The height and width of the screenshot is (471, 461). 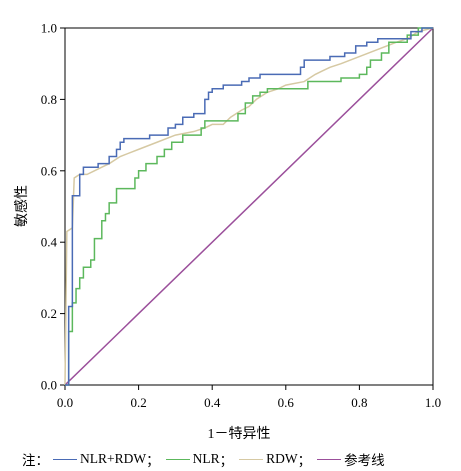 I want to click on legend-swatch-nlr, so click(x=177, y=459).